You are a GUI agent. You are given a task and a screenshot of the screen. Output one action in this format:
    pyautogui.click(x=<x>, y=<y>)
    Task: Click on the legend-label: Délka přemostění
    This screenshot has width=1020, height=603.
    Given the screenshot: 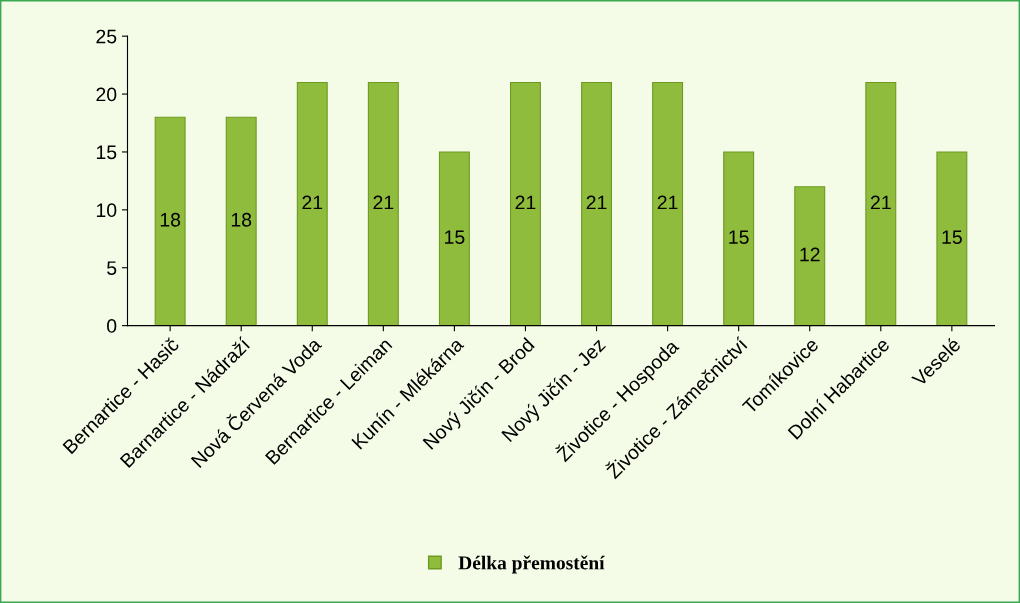 What is the action you would take?
    pyautogui.click(x=531, y=564)
    